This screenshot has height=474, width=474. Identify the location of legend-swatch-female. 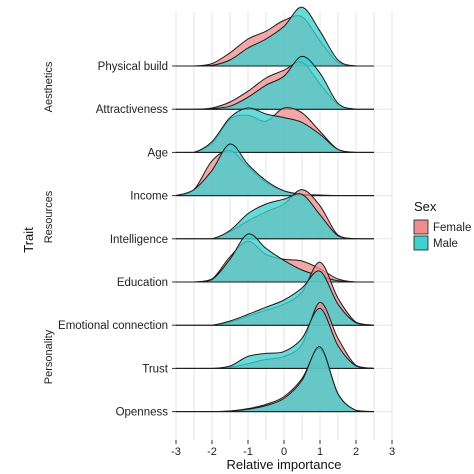
(421, 227).